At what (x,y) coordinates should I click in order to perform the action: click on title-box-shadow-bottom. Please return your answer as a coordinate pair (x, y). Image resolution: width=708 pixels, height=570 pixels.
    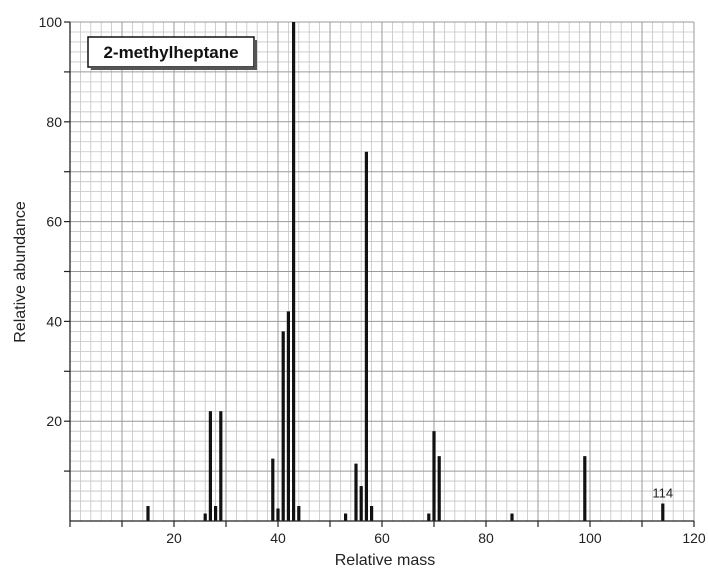
    Looking at the image, I should click on (174, 68).